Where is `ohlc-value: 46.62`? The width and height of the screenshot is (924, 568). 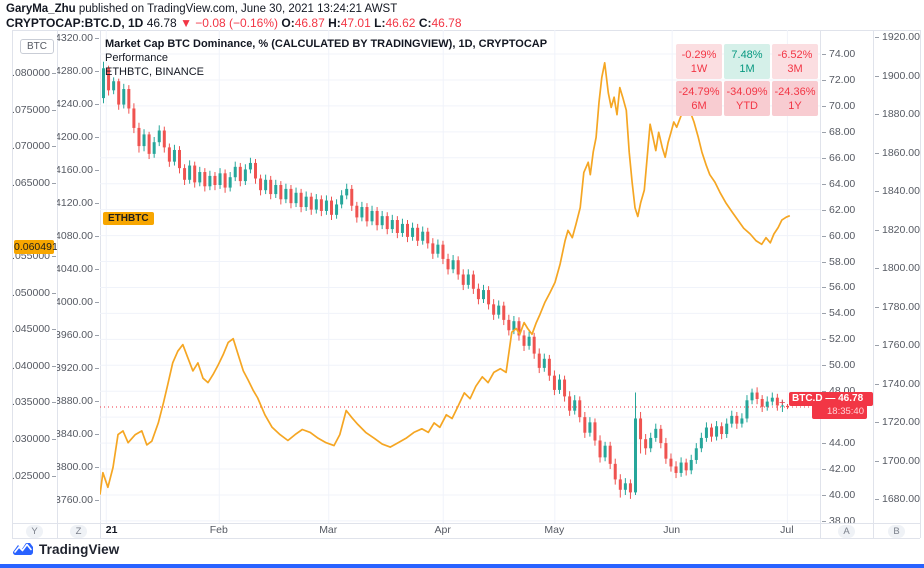
ohlc-value: 46.62 is located at coordinates (400, 23).